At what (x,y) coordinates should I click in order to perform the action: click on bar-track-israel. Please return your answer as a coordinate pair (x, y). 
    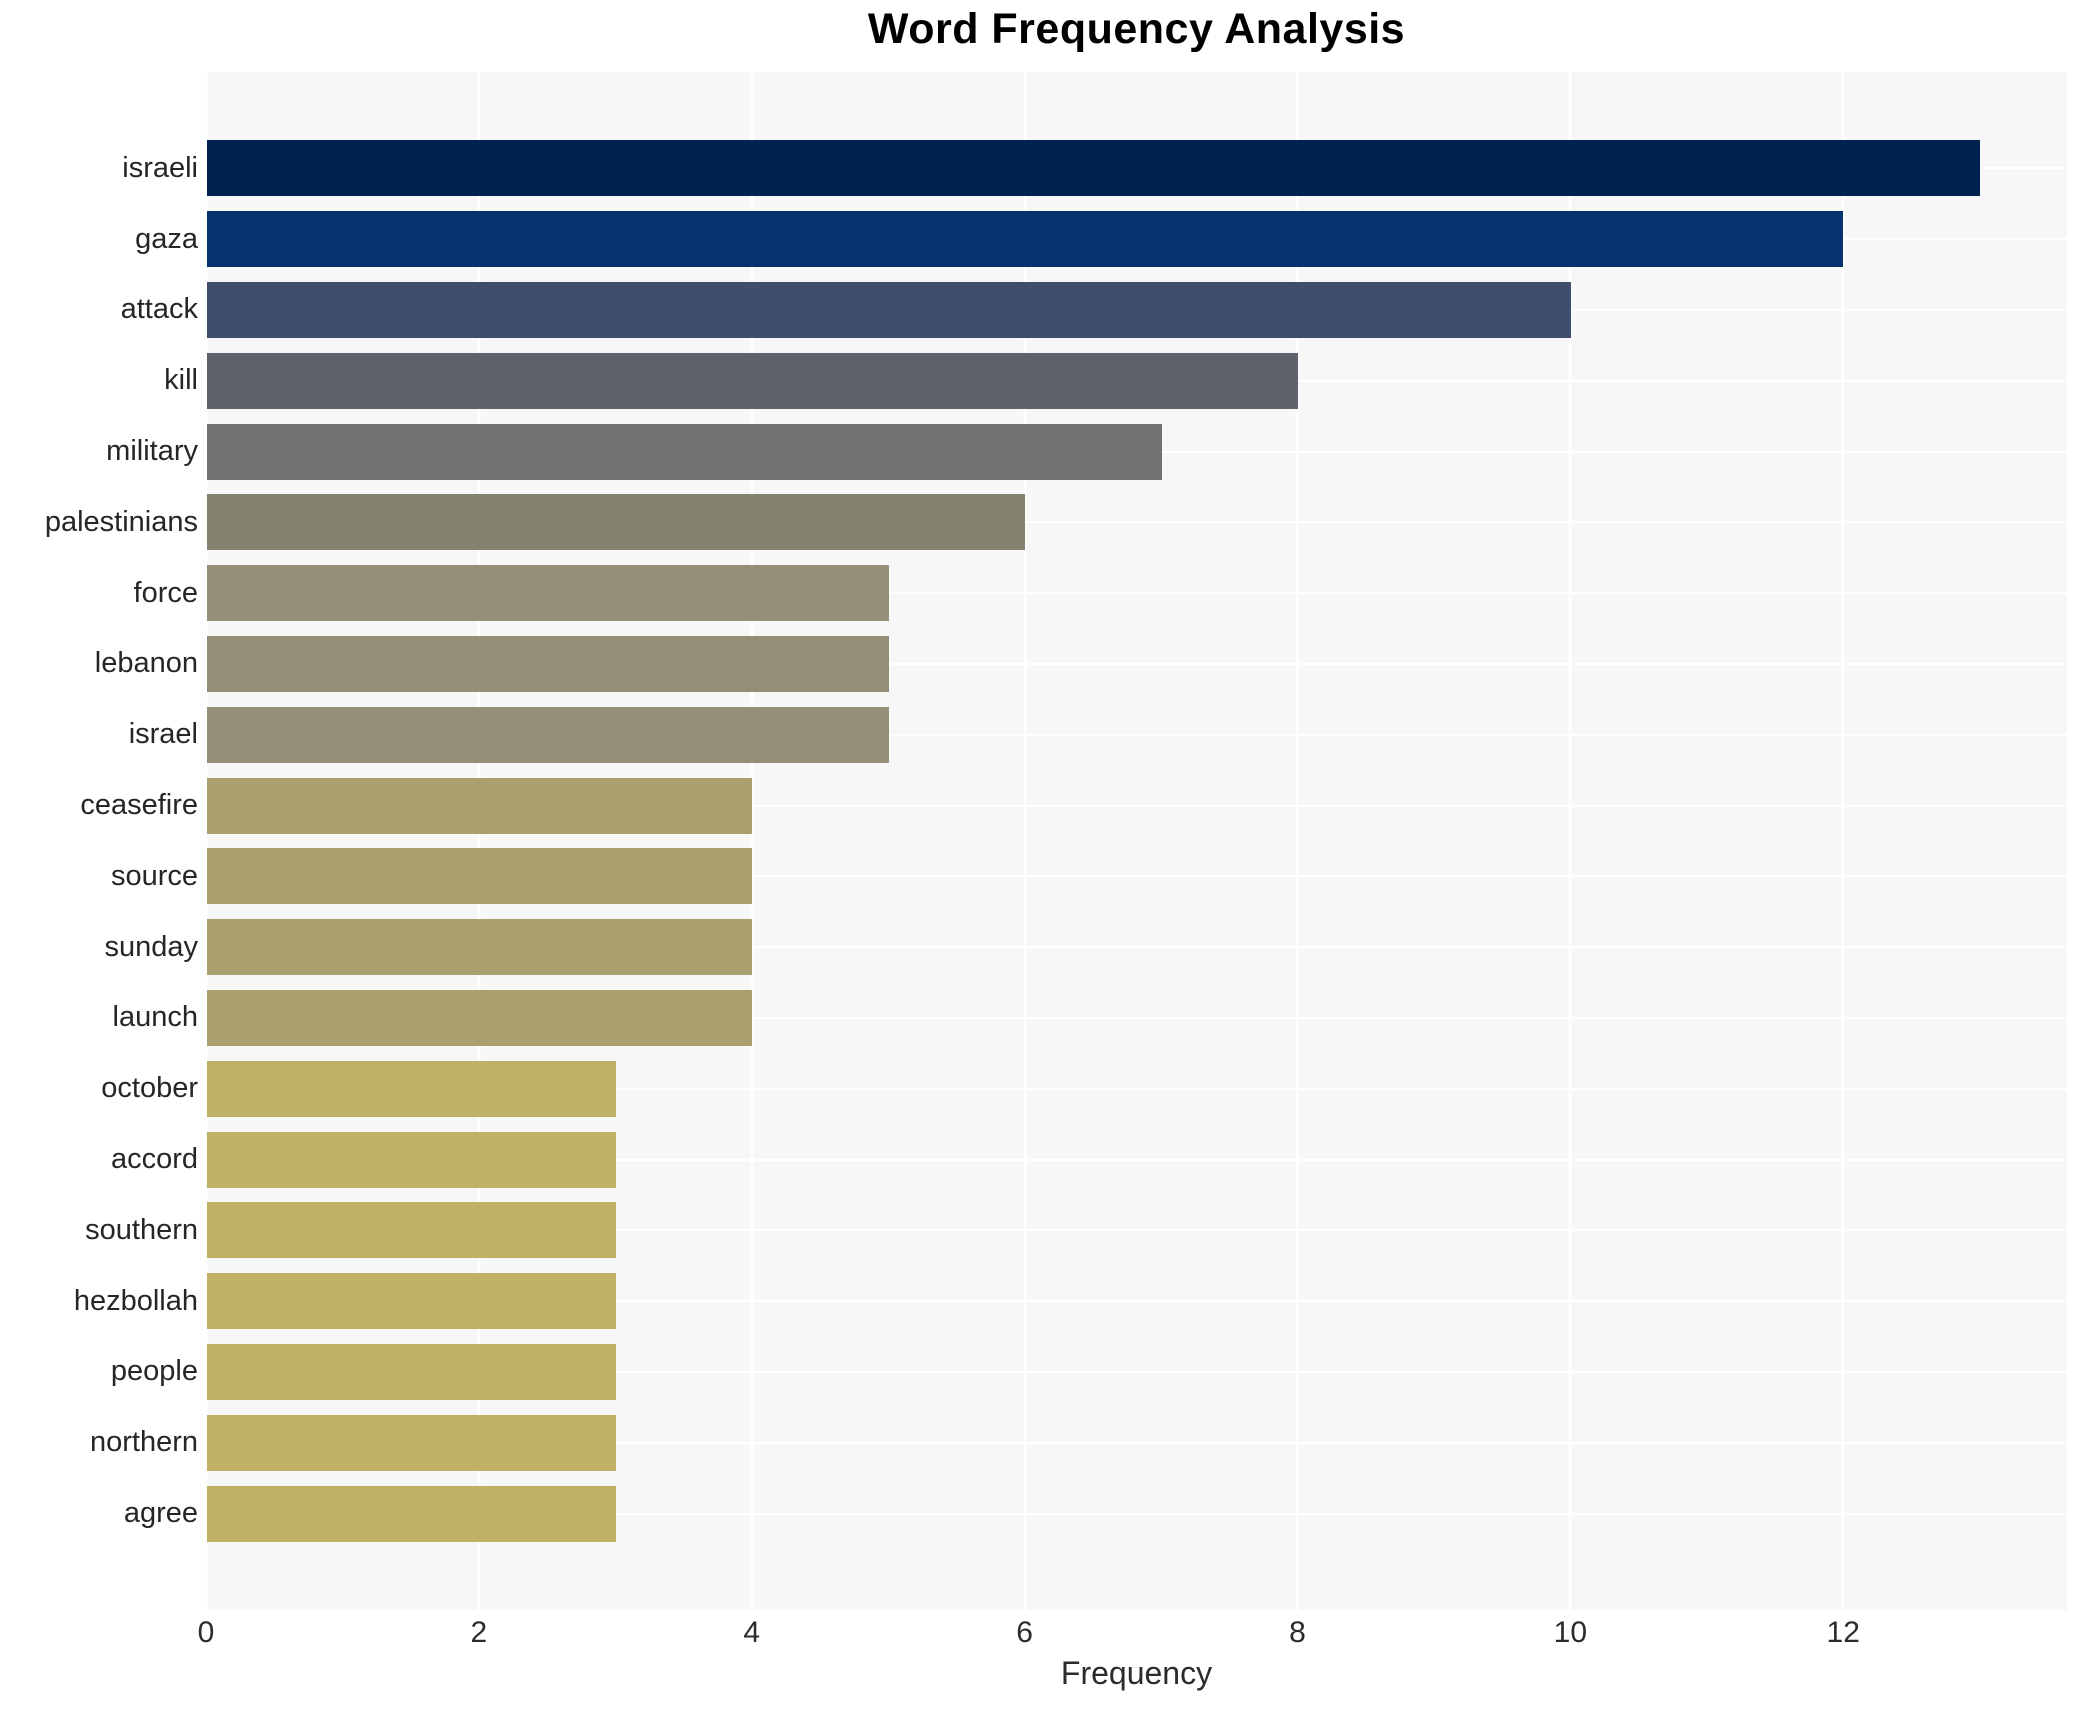
    Looking at the image, I should click on (1137, 734).